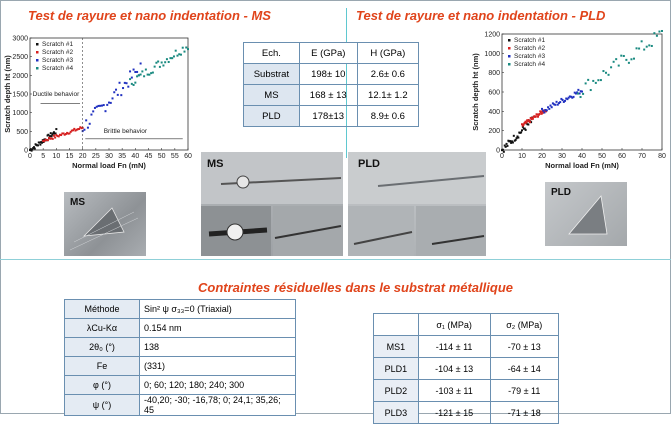 The width and height of the screenshot is (671, 424). What do you see at coordinates (109, 94) in the screenshot?
I see `plot-area` at bounding box center [109, 94].